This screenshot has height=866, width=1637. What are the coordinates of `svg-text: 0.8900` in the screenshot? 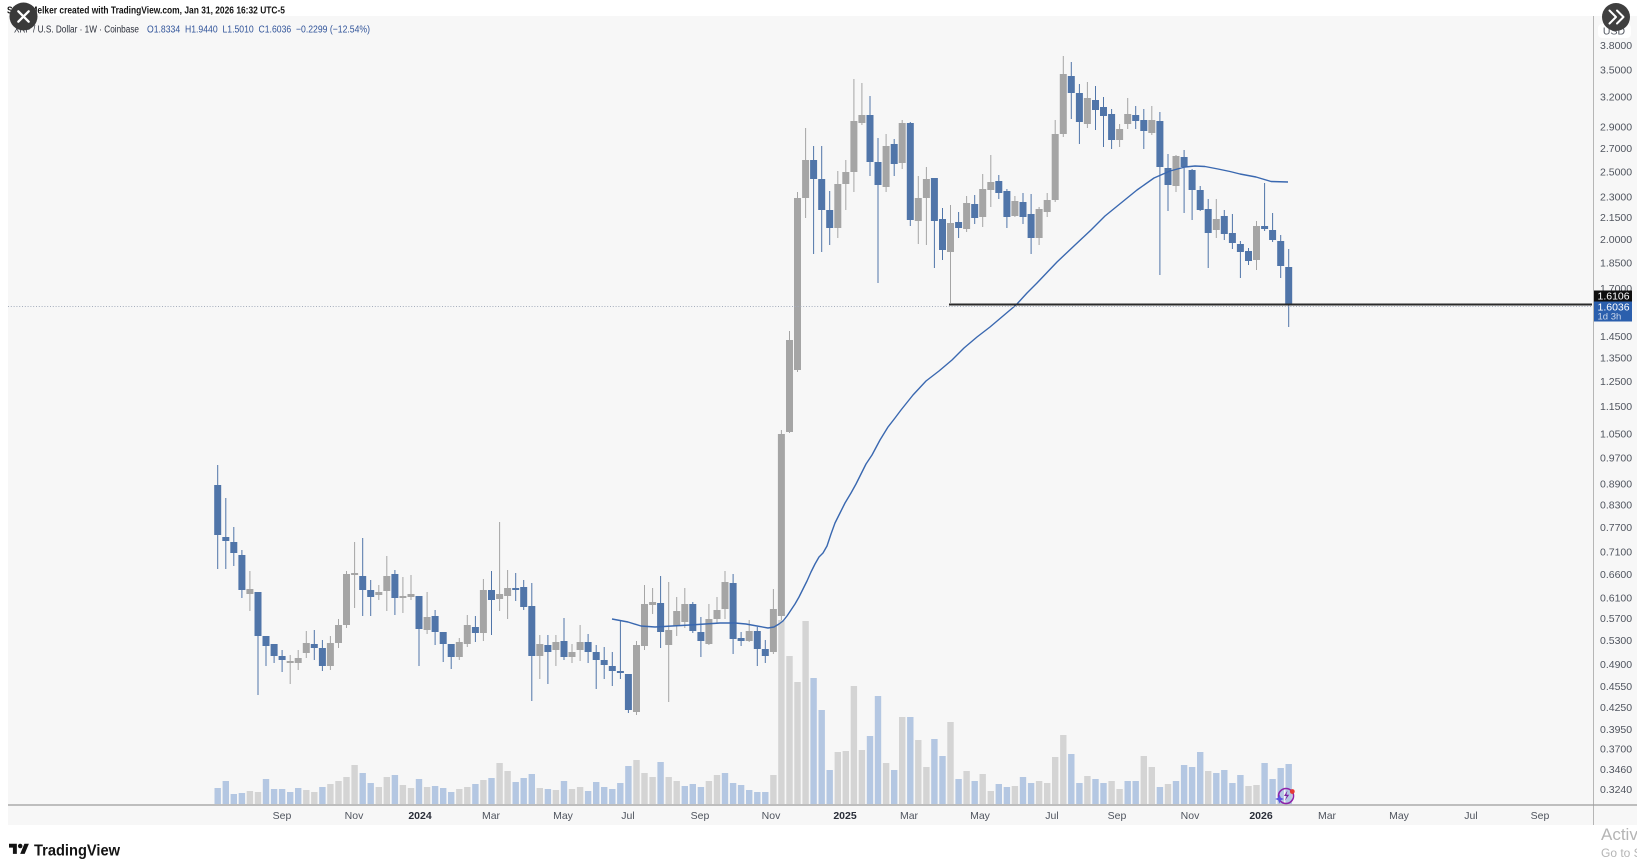 It's located at (1616, 484).